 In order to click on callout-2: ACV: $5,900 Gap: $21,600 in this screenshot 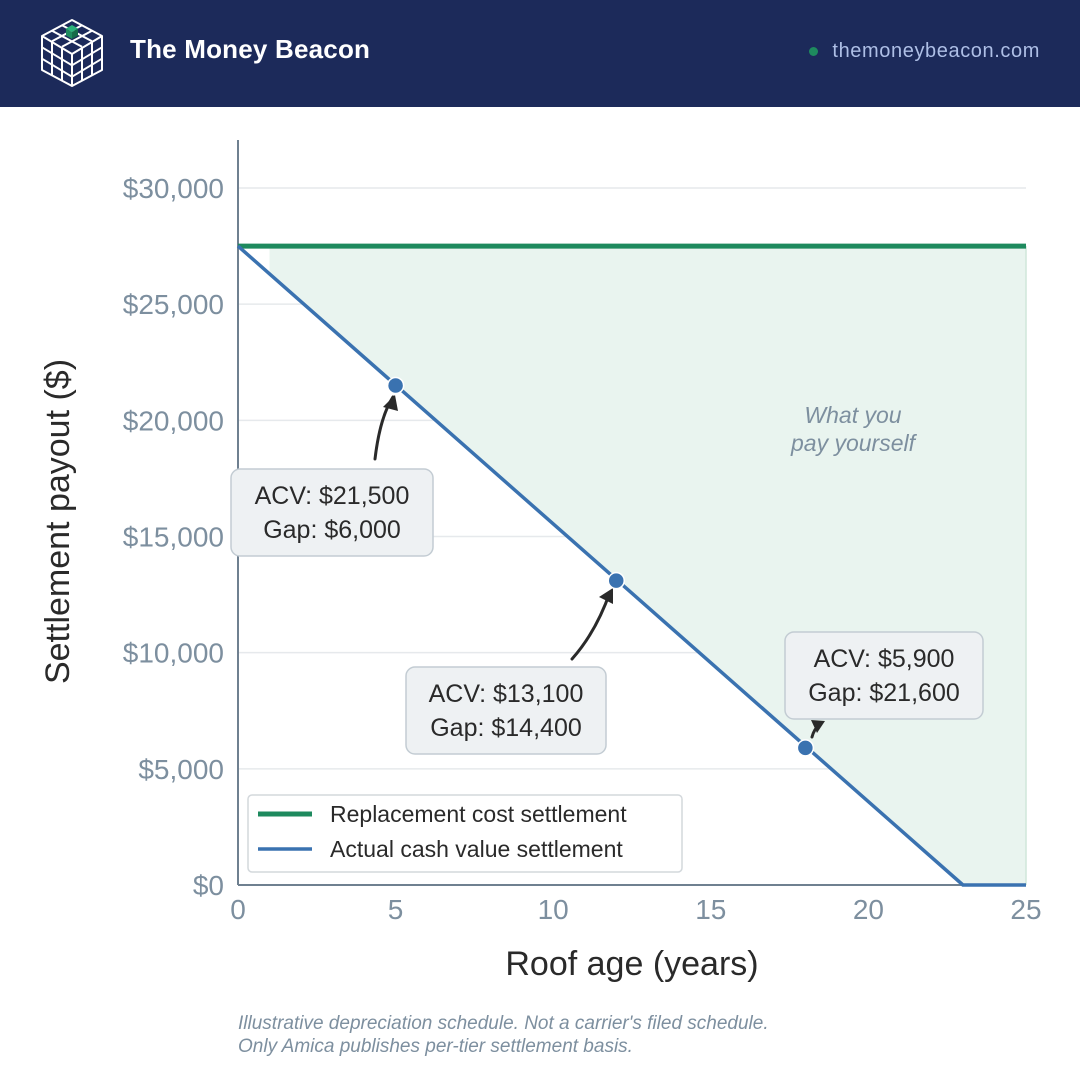, I will do `click(884, 685)`.